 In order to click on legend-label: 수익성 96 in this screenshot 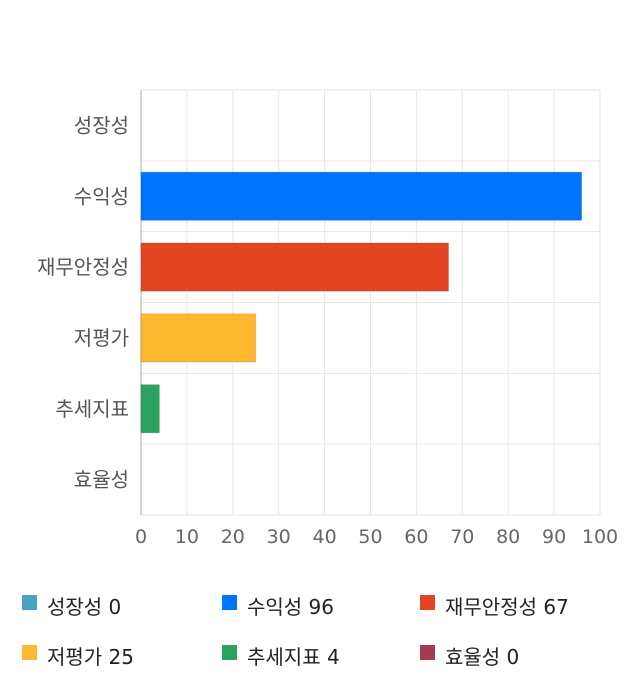, I will do `click(291, 606)`.